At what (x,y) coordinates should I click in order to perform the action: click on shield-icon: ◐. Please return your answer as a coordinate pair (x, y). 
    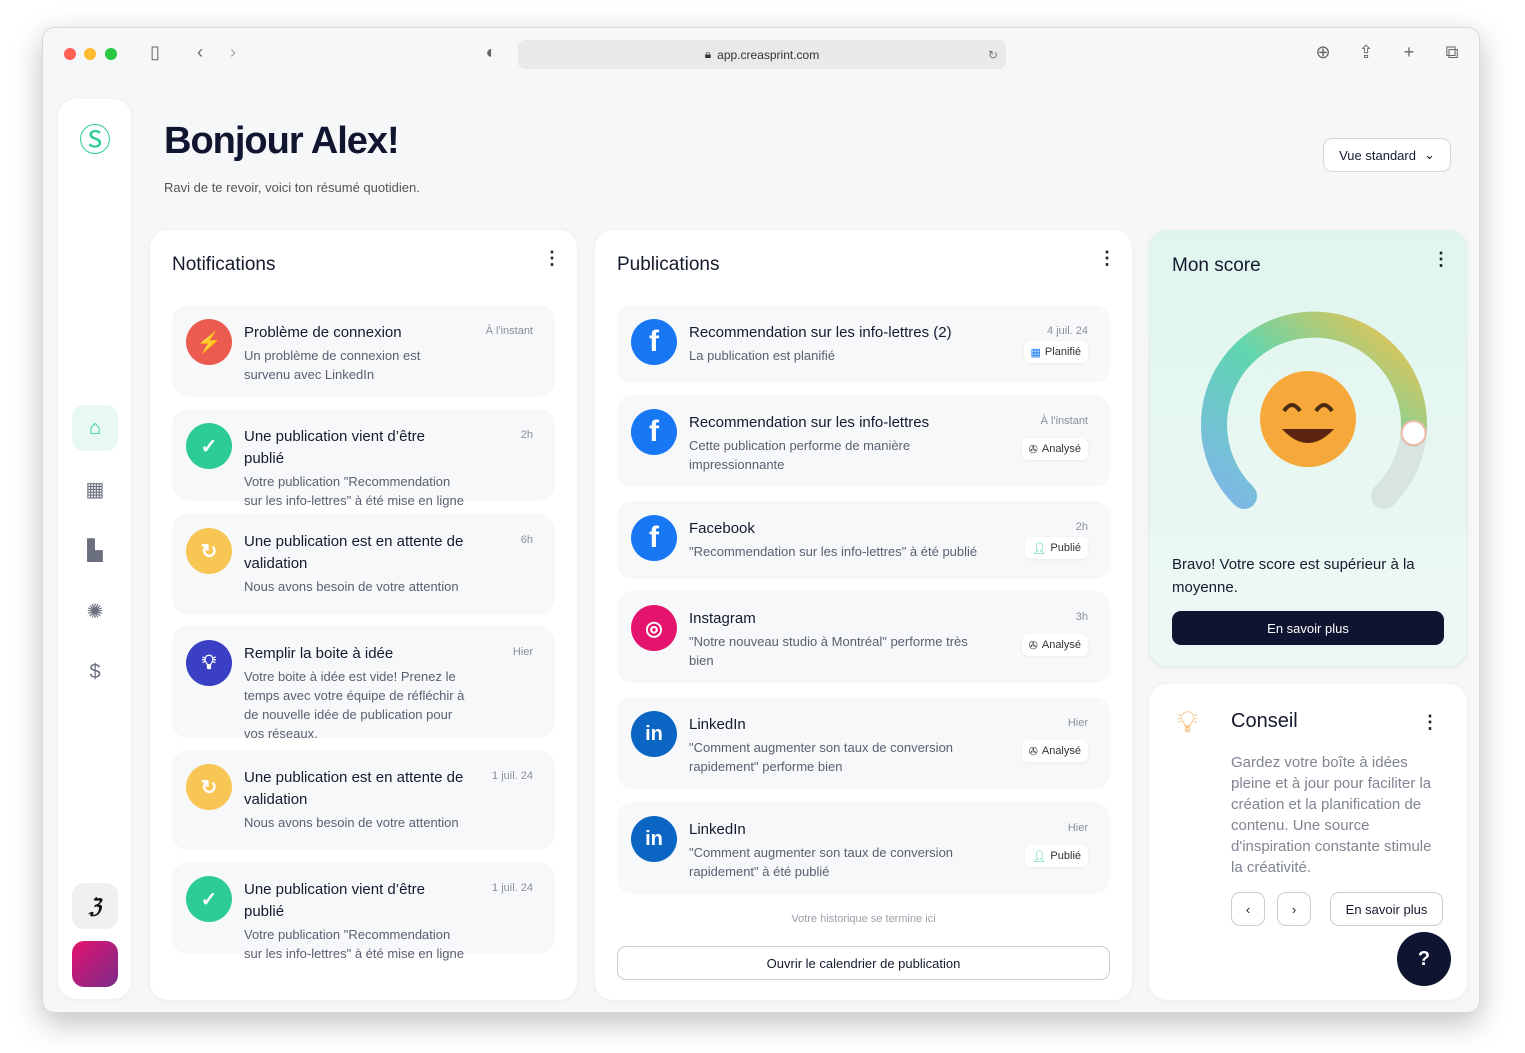
    Looking at the image, I should click on (491, 52).